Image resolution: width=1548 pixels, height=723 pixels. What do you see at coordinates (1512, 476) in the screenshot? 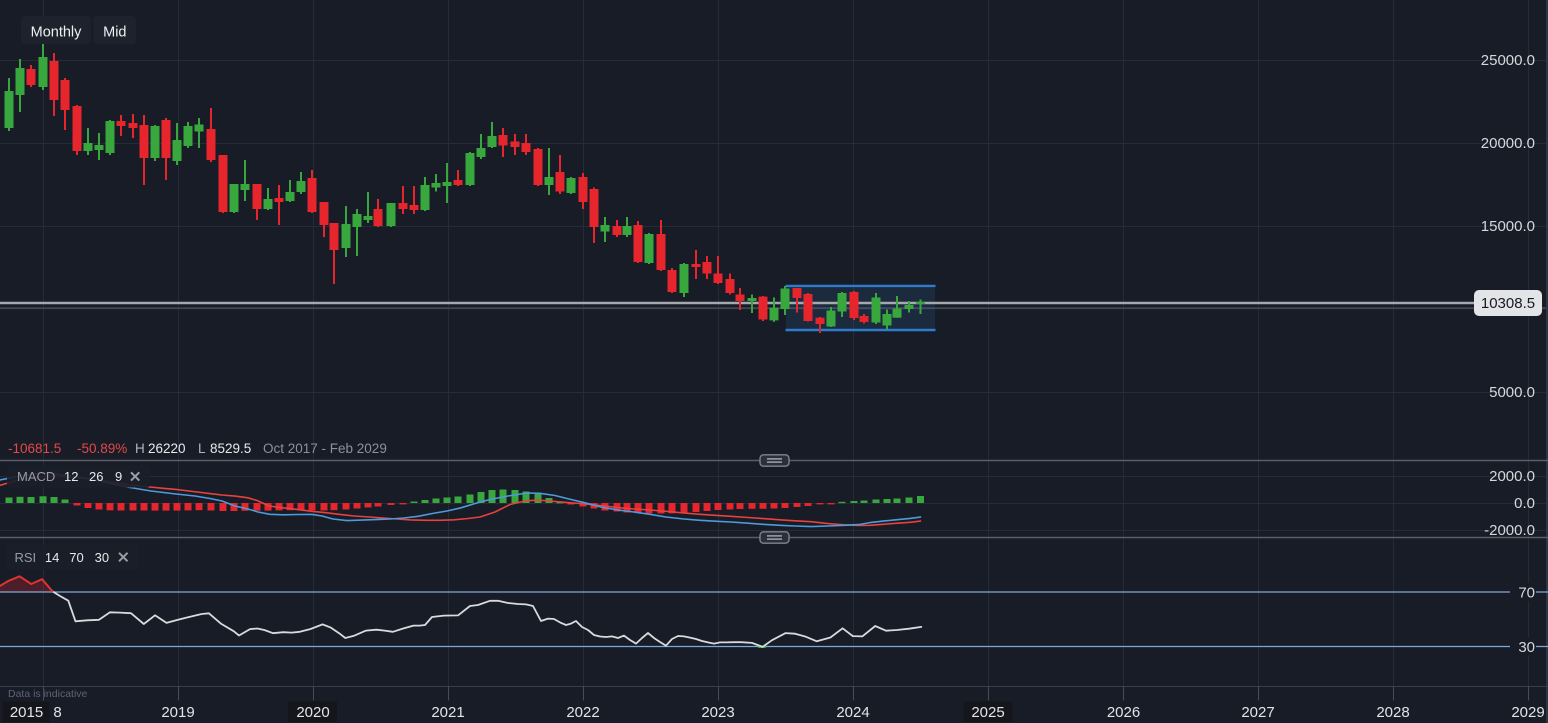
I see `svg-text: 2000.0` at bounding box center [1512, 476].